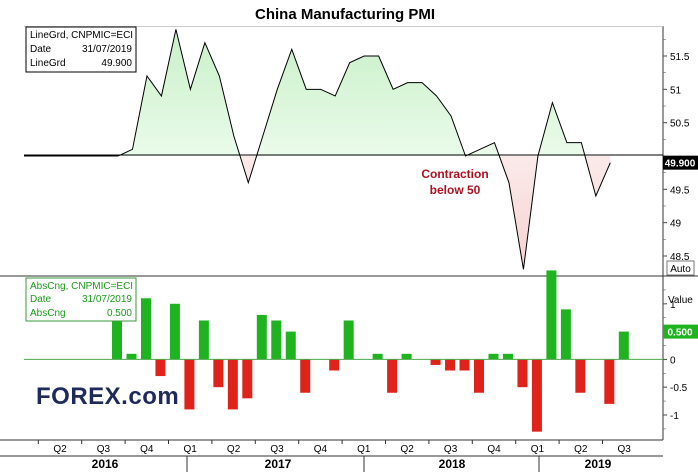  Describe the element at coordinates (680, 190) in the screenshot. I see `top-y-tick-label: 49.5` at that location.